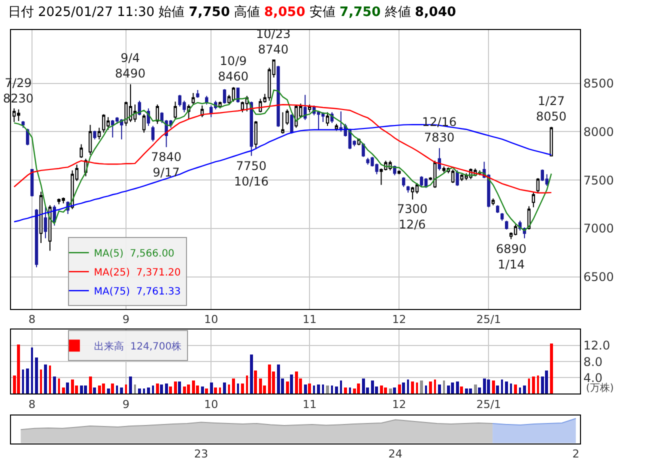 The image size is (653, 470). I want to click on annotation: 10/9 8460, so click(233, 69).